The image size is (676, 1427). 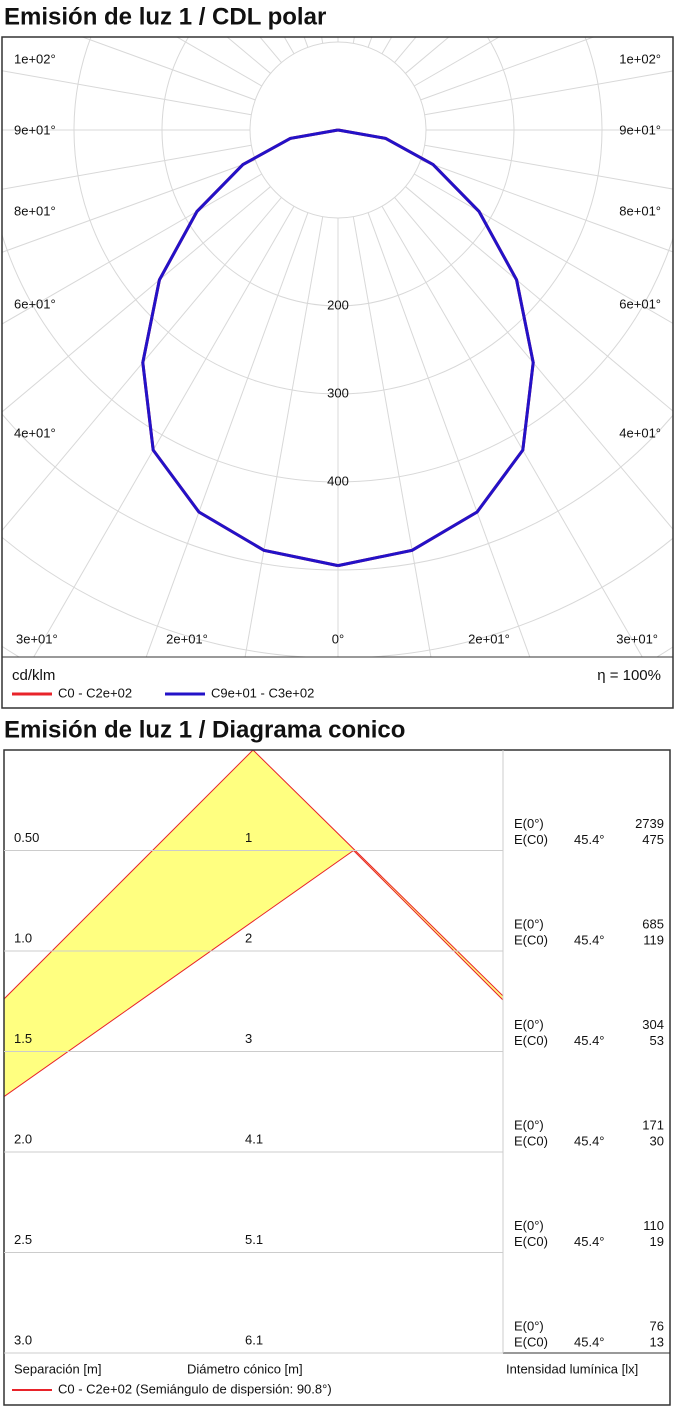 What do you see at coordinates (248, 937) in the screenshot?
I see `diameter-label: 2` at bounding box center [248, 937].